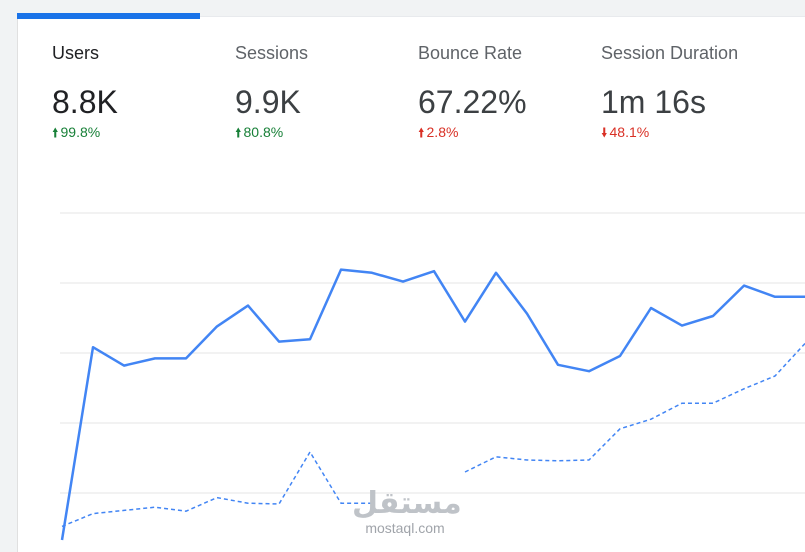 This screenshot has width=805, height=552. Describe the element at coordinates (407, 503) in the screenshot. I see `watermark-text: مستقل` at that location.